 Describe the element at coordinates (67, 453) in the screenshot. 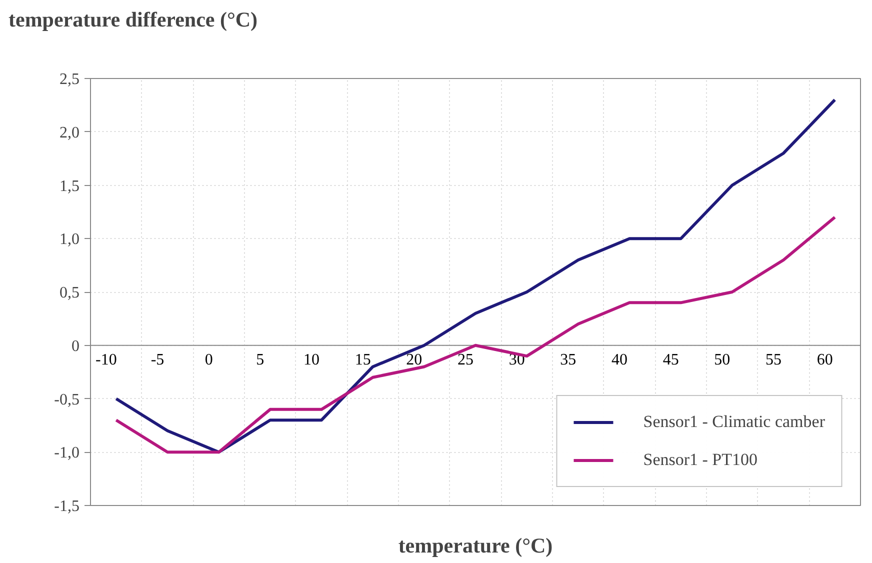

I see `y-tick-label: -1,0` at that location.